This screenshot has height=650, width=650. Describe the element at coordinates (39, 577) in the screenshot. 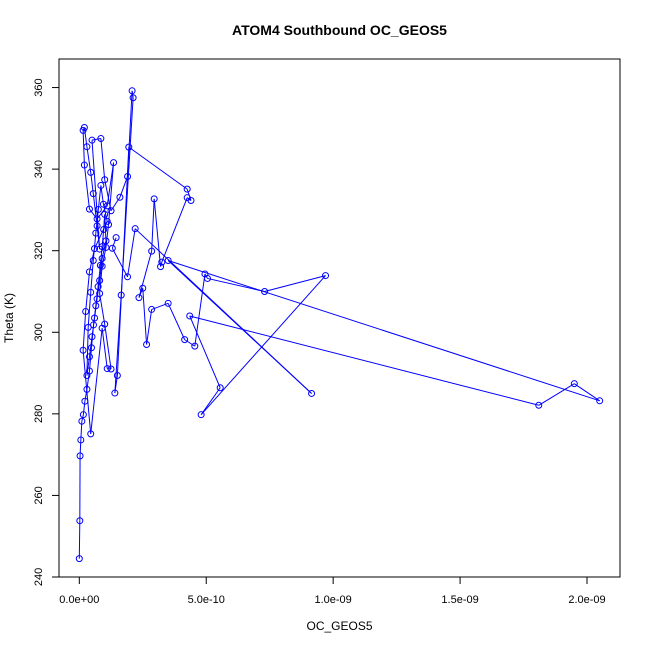

I see `y-tick-label: 240` at that location.